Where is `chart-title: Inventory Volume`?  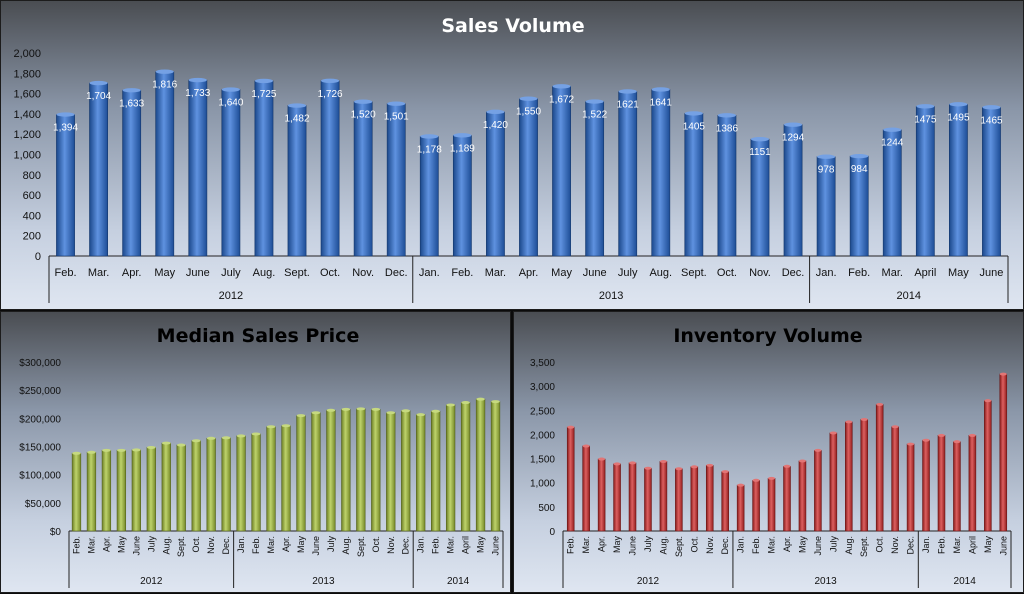
chart-title: Inventory Volume is located at coordinates (767, 336).